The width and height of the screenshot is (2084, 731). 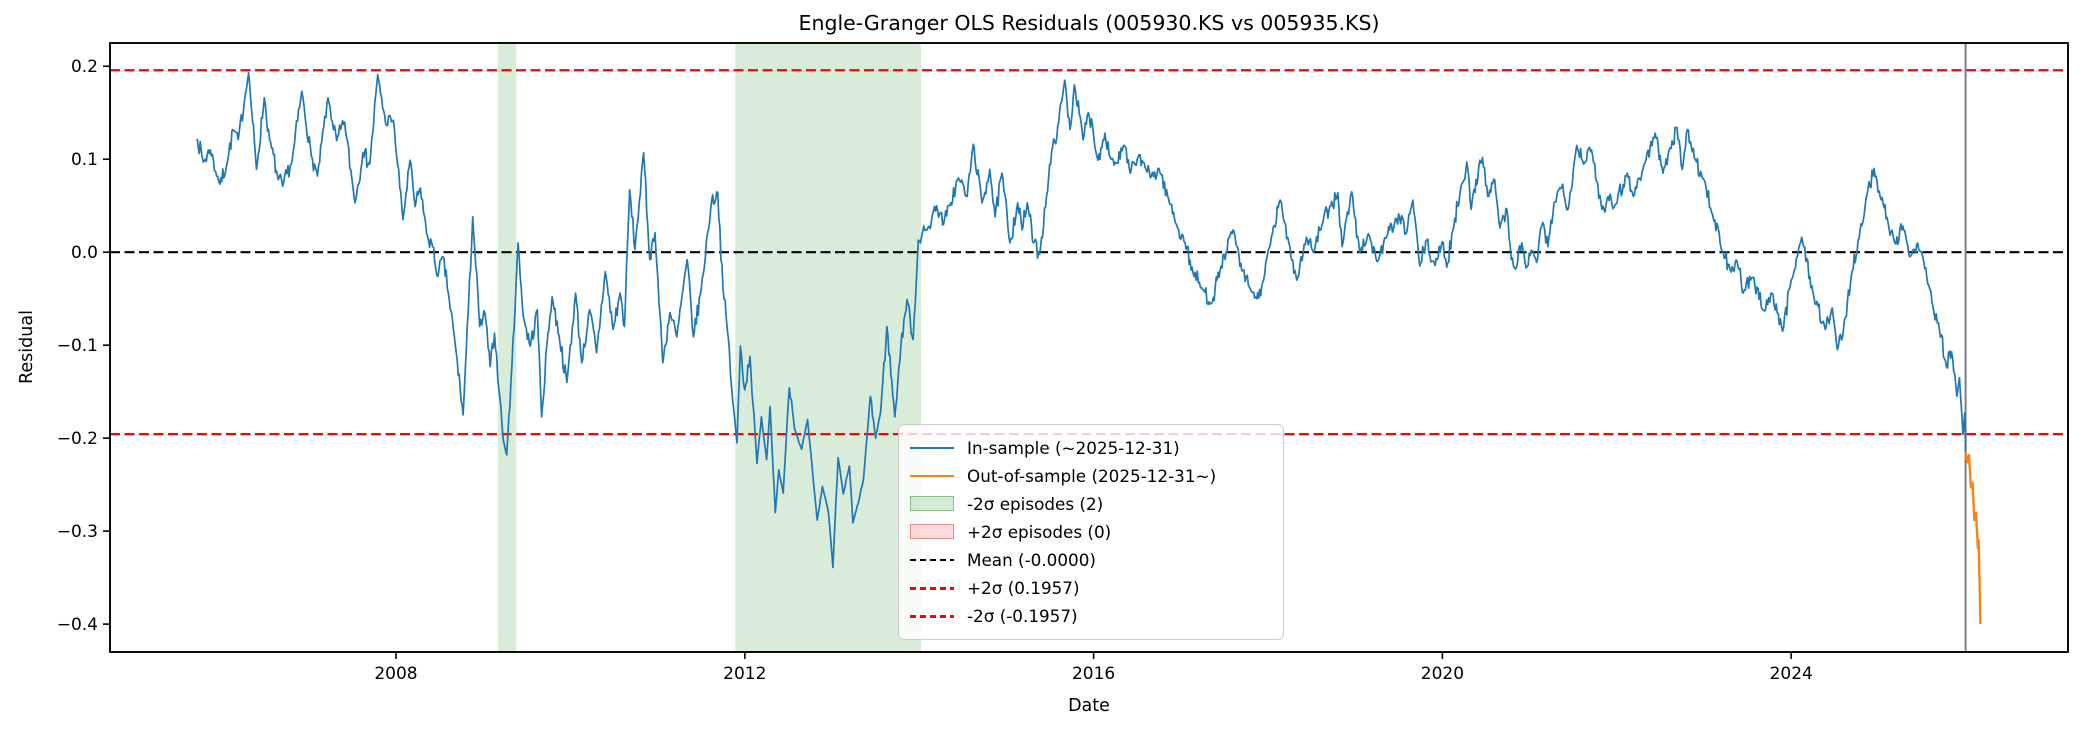 What do you see at coordinates (84, 67) in the screenshot?
I see `y-tick-label: 0.2` at bounding box center [84, 67].